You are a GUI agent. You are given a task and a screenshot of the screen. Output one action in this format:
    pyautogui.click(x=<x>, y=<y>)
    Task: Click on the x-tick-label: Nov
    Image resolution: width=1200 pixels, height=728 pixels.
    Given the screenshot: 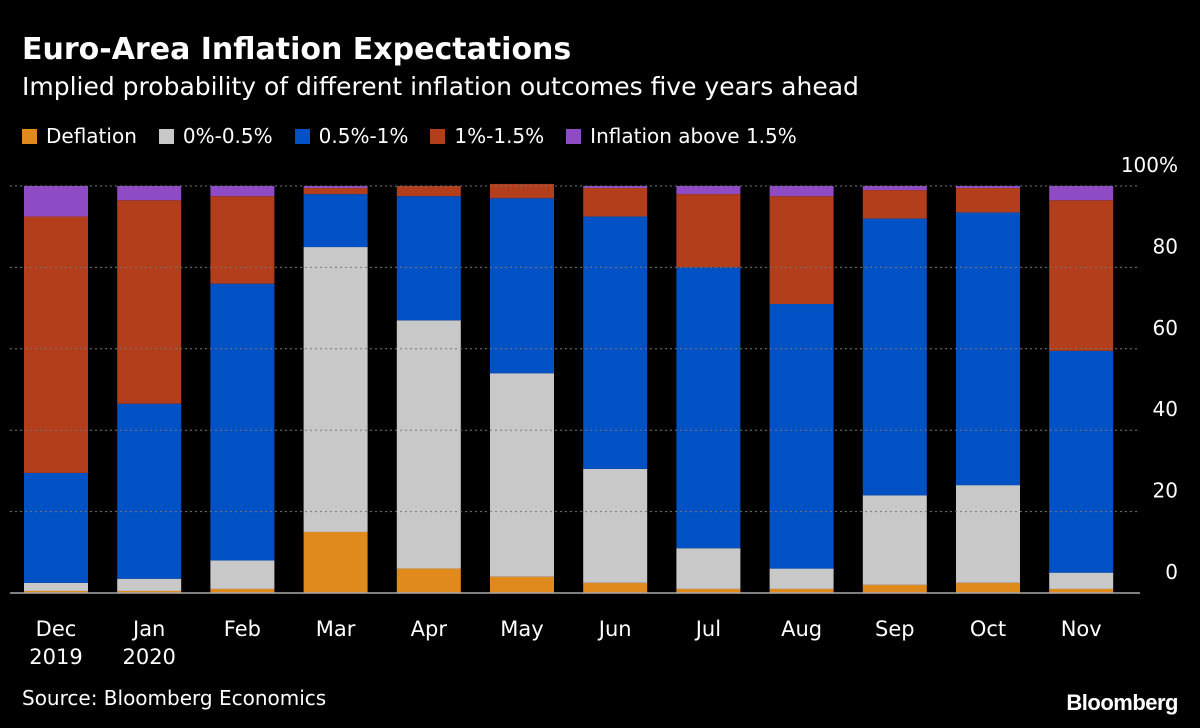 What is the action you would take?
    pyautogui.click(x=1081, y=629)
    